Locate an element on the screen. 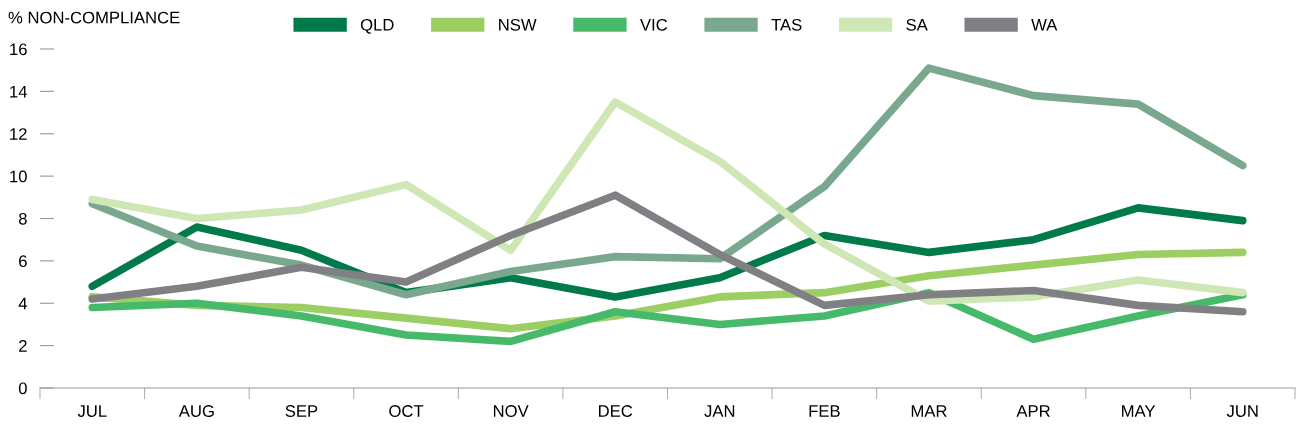 The height and width of the screenshot is (427, 1297). legend-label: TAS is located at coordinates (786, 24).